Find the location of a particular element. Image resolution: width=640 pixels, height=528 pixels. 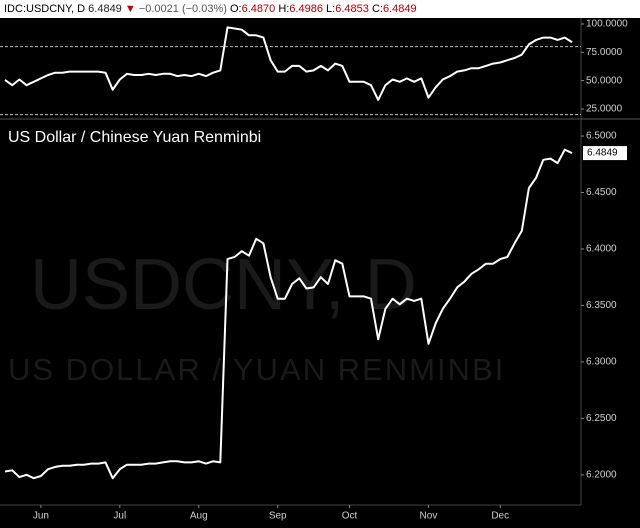

chart-title: US Dollar / Chinese Yuan Renminbi is located at coordinates (134, 137).